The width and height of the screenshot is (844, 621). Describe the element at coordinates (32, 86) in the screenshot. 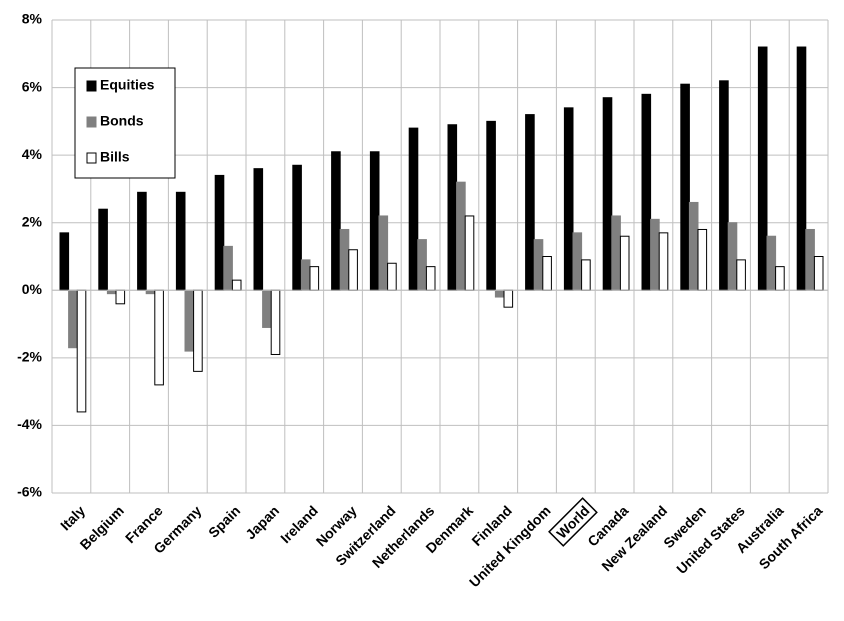

I see `y-tick-label: 6%` at that location.